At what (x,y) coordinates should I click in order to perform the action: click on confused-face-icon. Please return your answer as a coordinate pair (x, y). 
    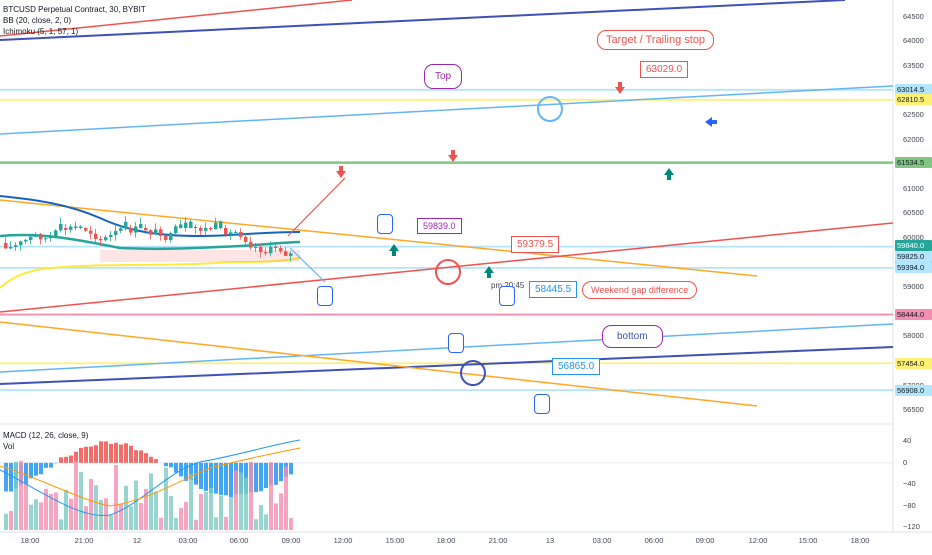
    Looking at the image, I should click on (473, 373).